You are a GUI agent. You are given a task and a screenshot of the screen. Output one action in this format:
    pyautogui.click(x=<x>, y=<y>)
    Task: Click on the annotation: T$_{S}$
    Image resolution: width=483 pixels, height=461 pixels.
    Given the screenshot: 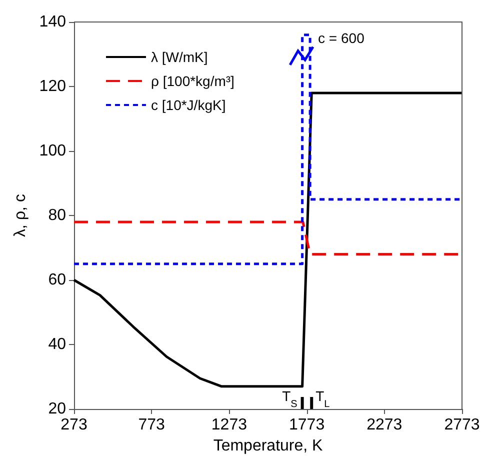 What is the action you would take?
    pyautogui.click(x=290, y=399)
    